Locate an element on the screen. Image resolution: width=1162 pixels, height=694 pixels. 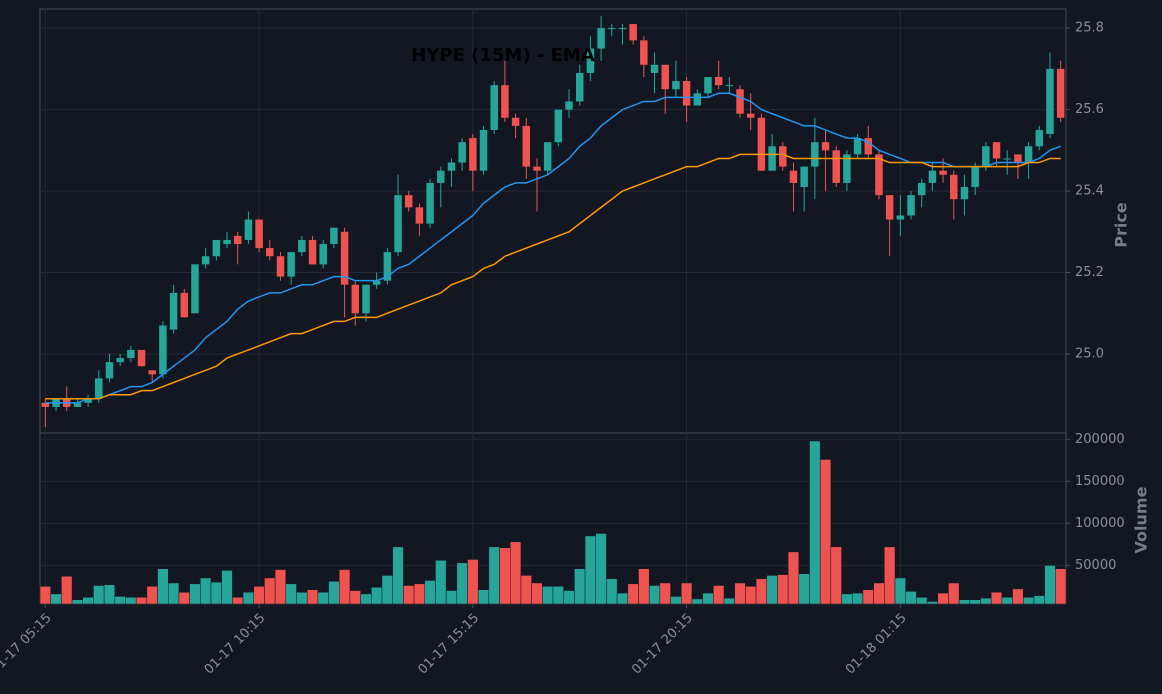
y-tick-label: 25.6 is located at coordinates (1089, 109).